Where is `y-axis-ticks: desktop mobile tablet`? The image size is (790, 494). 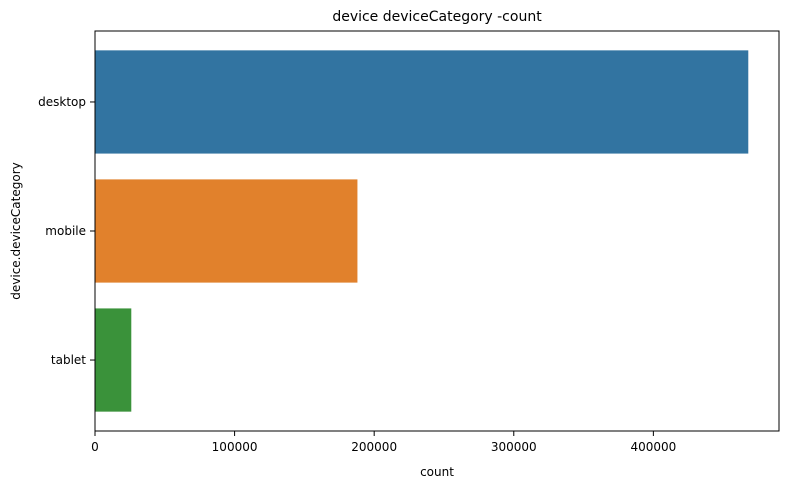
y-axis-ticks: desktop mobile tablet is located at coordinates (66, 231).